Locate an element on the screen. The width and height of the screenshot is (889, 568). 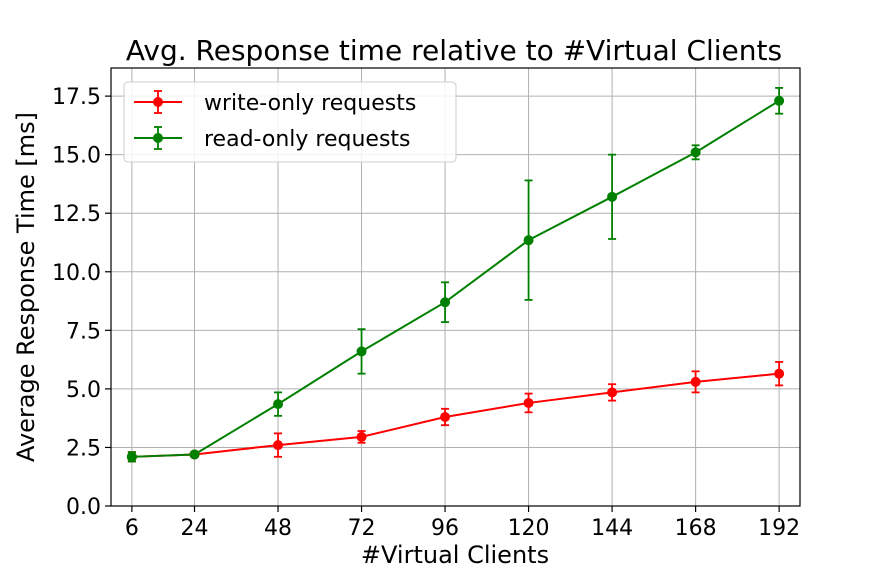
y-tick-label: 5.0 is located at coordinates (83, 390).